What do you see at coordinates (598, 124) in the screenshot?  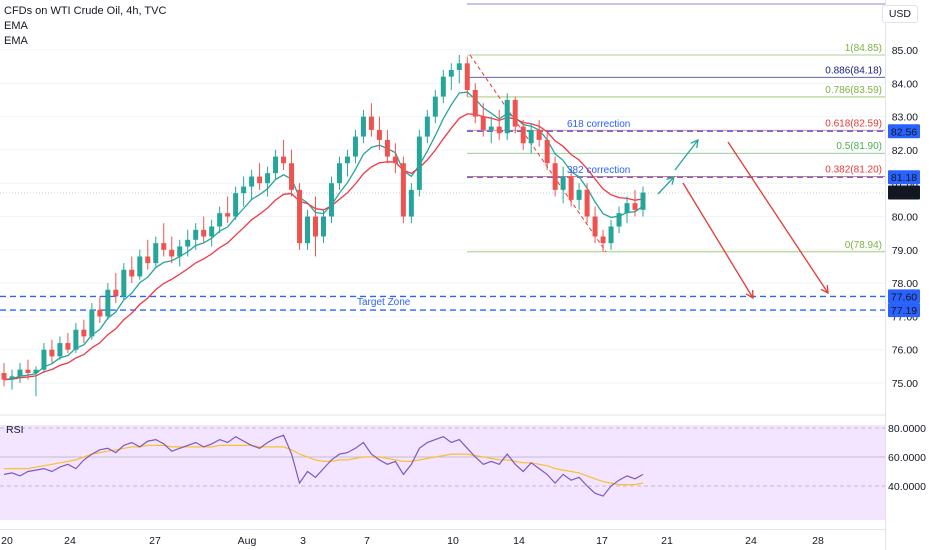 I see `correction-618-label: 618 correction` at bounding box center [598, 124].